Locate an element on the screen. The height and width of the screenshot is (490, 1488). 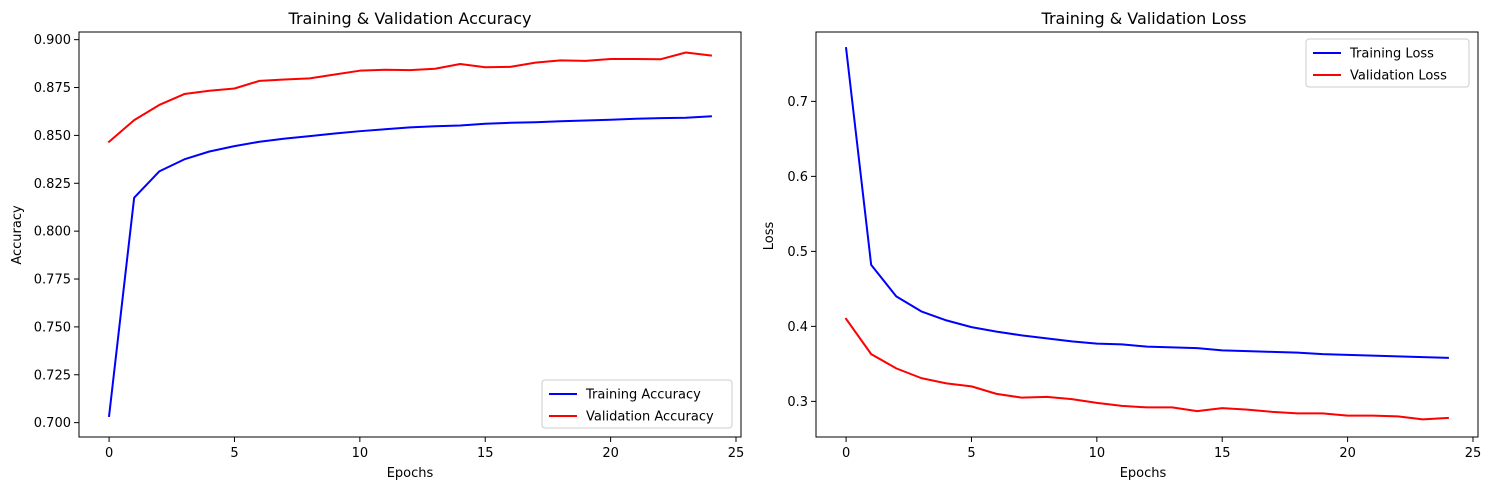
loss-x-tick-label: 10 is located at coordinates (1097, 453).